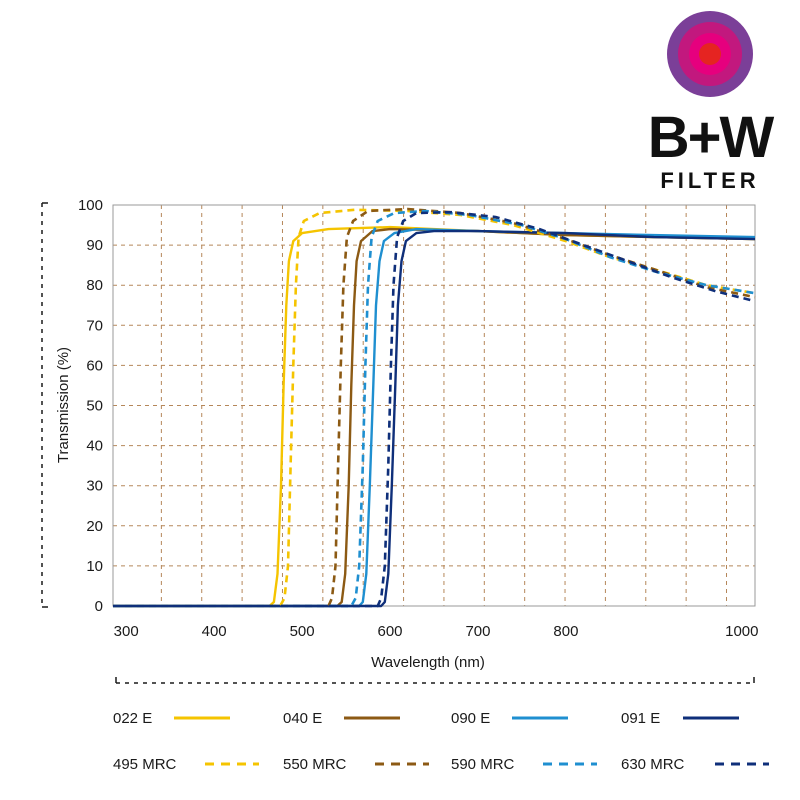 This screenshot has height=800, width=800. Describe the element at coordinates (640, 718) in the screenshot. I see `legend-label: 091 E` at that location.